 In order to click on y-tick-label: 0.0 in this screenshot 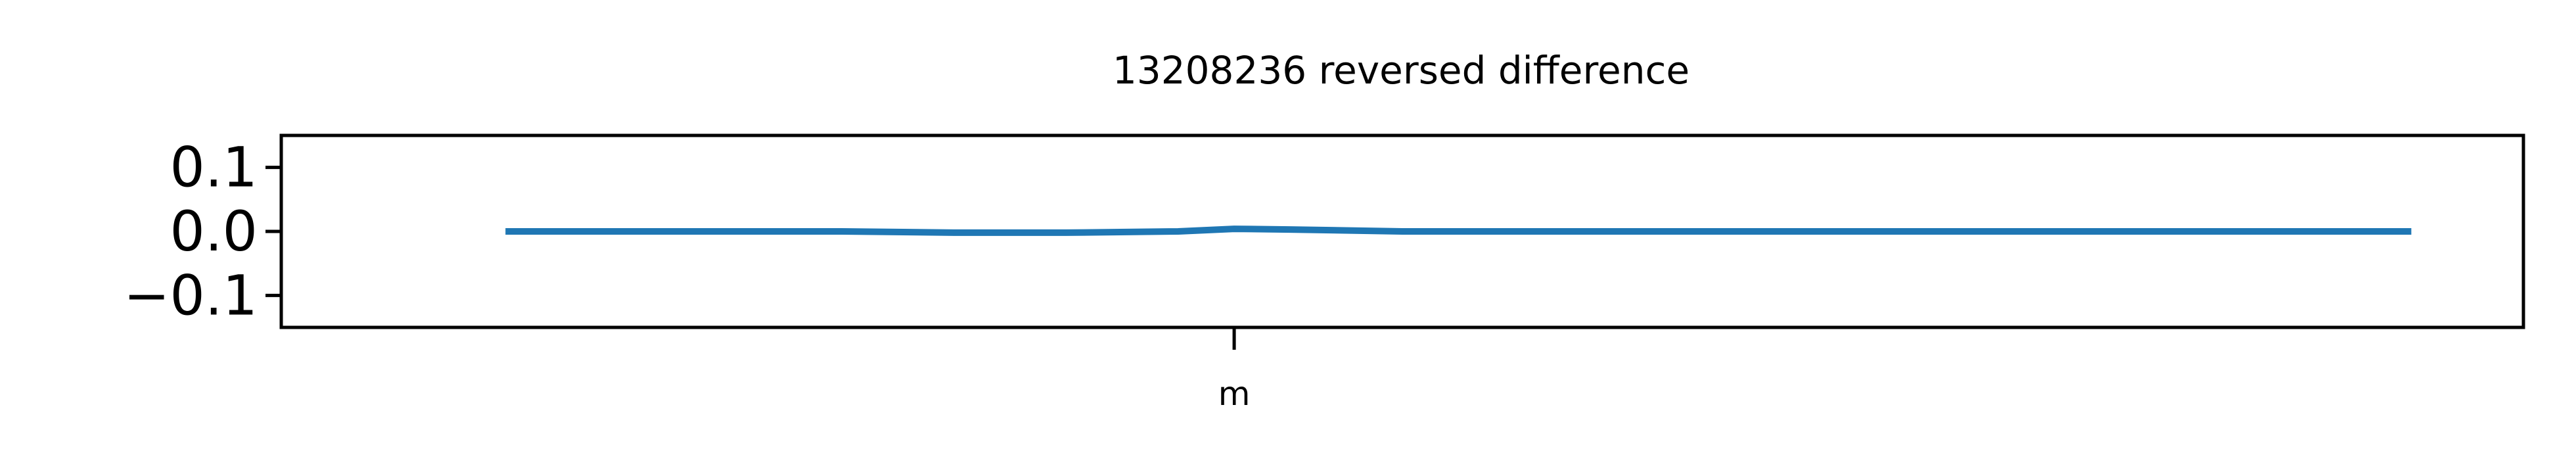, I will do `click(214, 232)`.